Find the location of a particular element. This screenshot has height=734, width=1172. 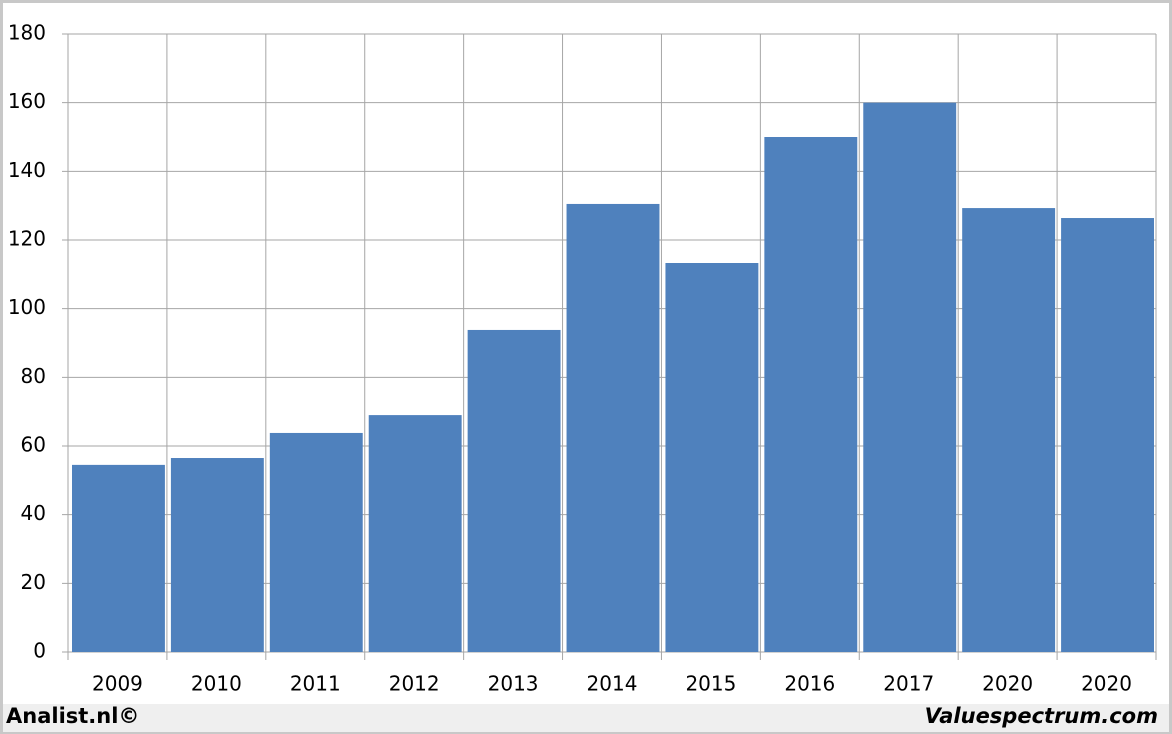

y-tick-label: 180 is located at coordinates (27, 33).